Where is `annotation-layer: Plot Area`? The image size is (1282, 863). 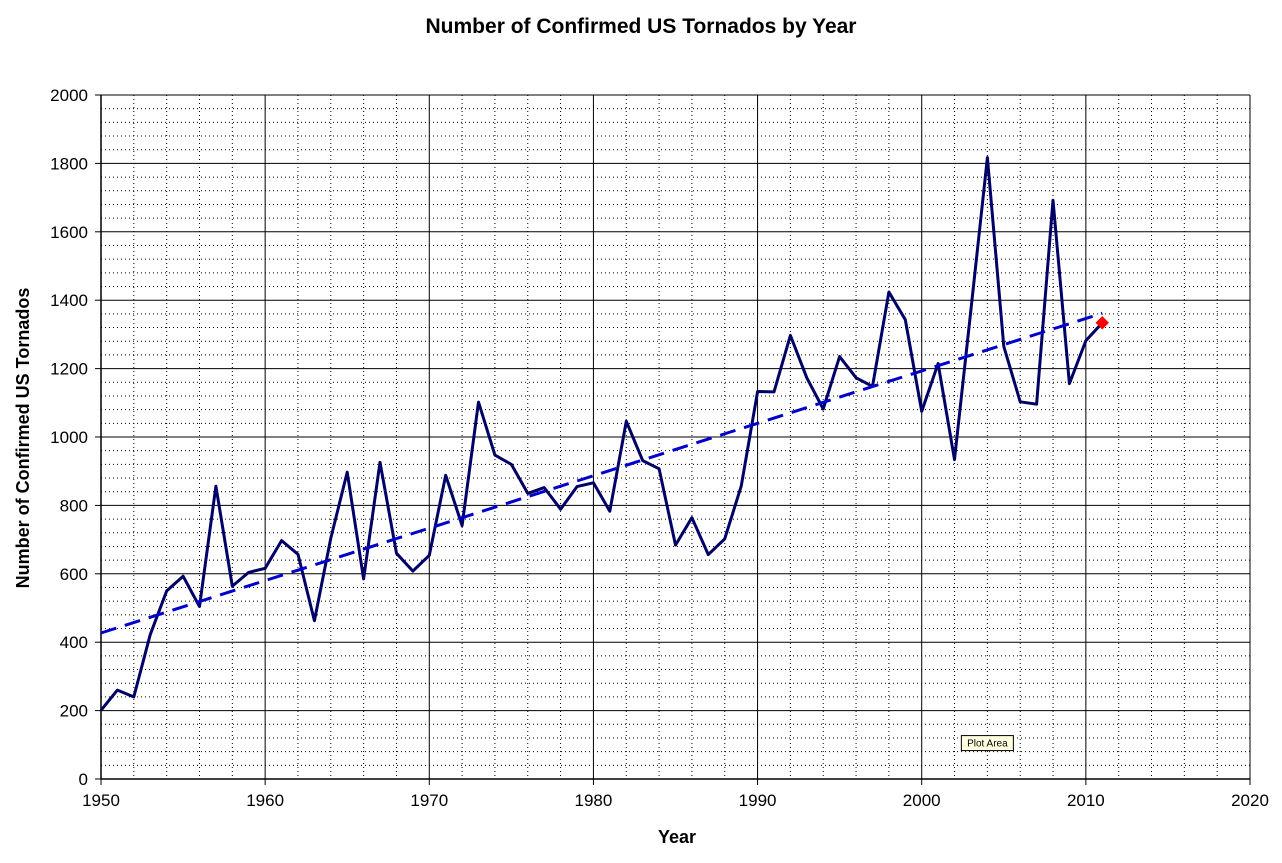
annotation-layer: Plot Area is located at coordinates (987, 743).